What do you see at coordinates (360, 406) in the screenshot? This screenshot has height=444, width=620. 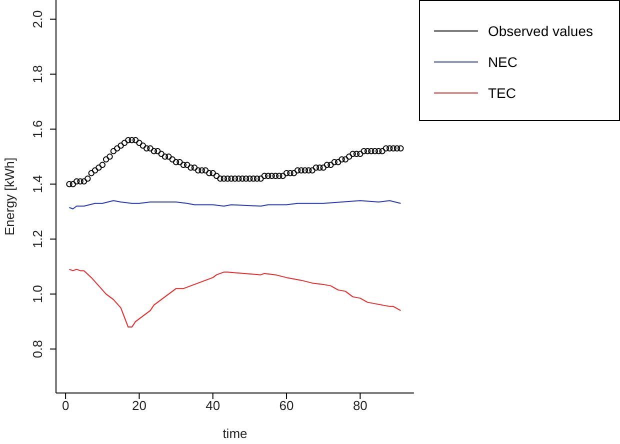 I see `x-tick-label: 80` at bounding box center [360, 406].